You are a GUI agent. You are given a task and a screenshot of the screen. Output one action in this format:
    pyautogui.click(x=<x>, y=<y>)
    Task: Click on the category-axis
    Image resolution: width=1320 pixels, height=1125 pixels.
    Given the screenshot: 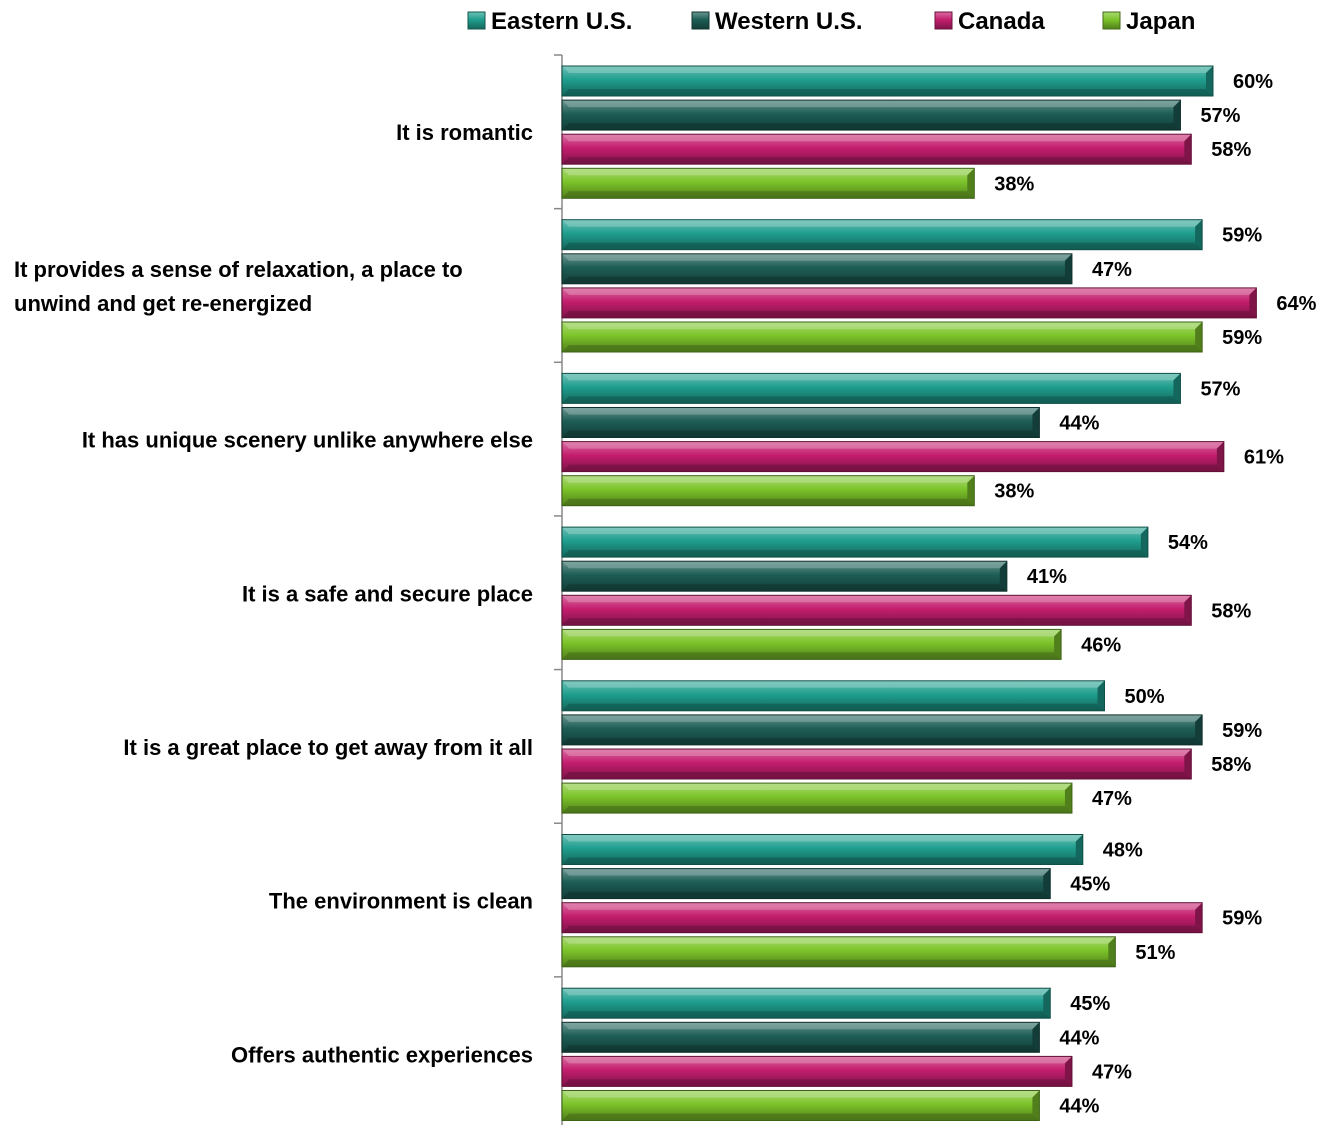 What is the action you would take?
    pyautogui.click(x=558, y=589)
    